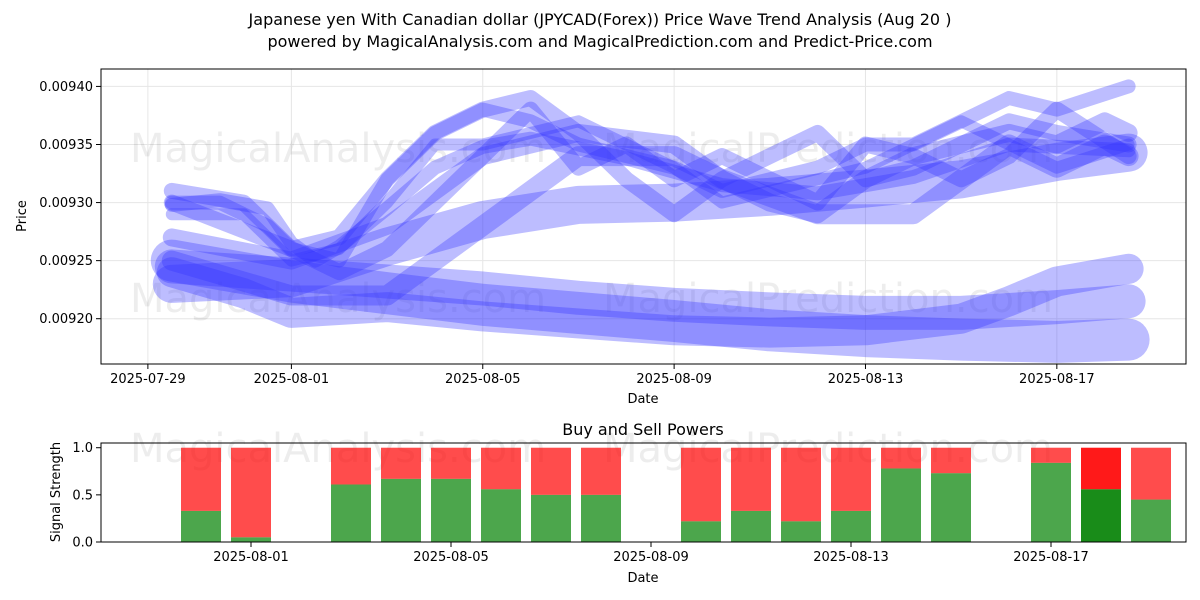  Describe the element at coordinates (82, 495) in the screenshot. I see `powers-y-tick-label: 0.5` at that location.